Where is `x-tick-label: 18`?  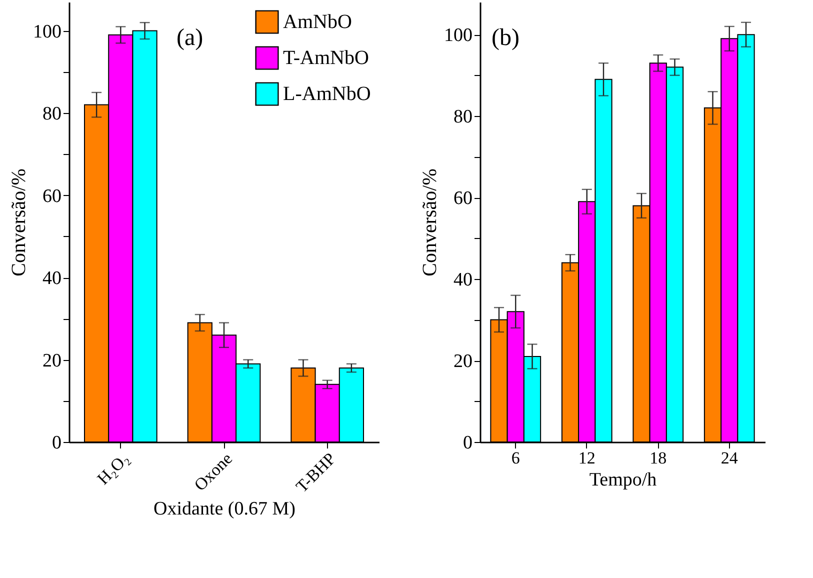
x-tick-label: 18 is located at coordinates (658, 458).